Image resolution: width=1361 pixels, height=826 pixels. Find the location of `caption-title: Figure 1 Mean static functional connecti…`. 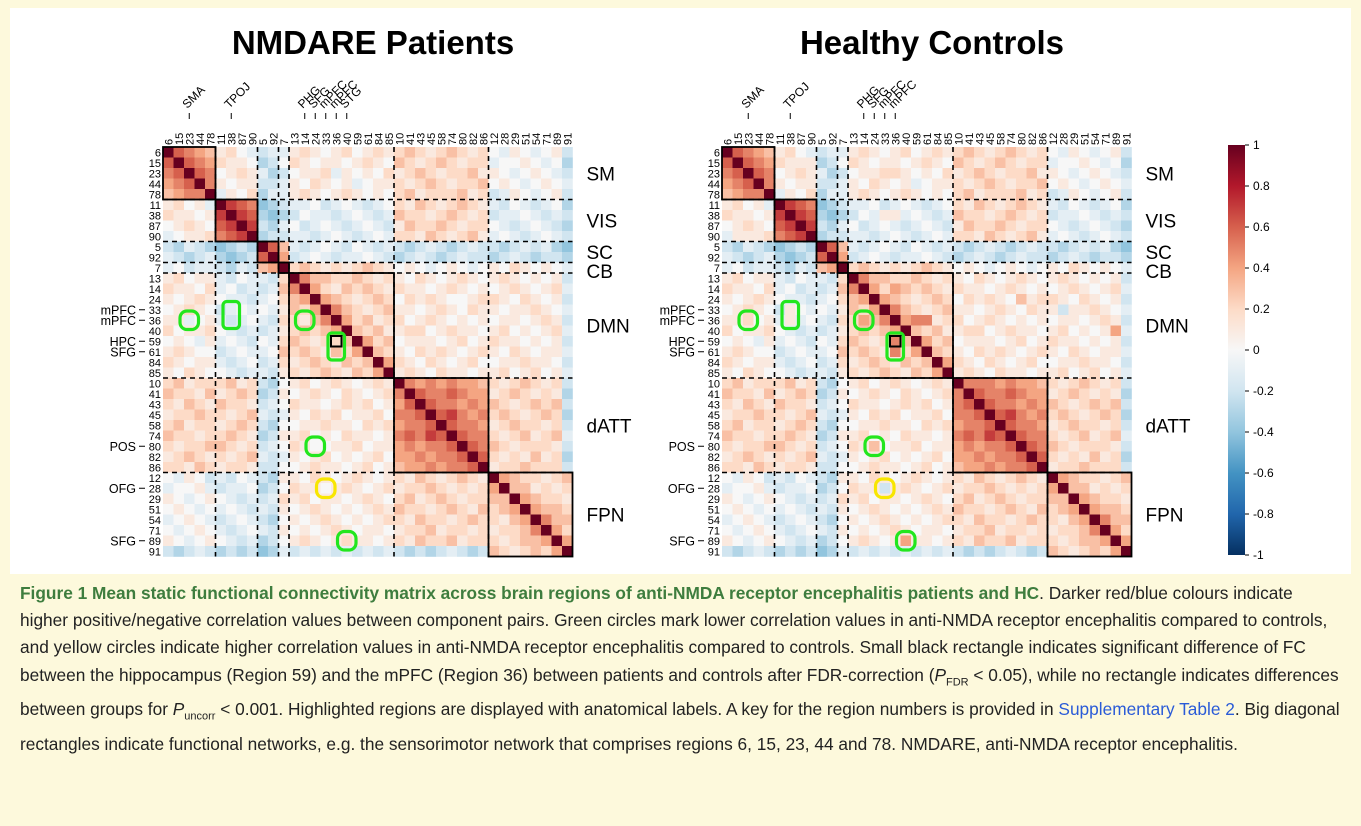

caption-title: Figure 1 Mean static functional connecti… is located at coordinates (530, 593).